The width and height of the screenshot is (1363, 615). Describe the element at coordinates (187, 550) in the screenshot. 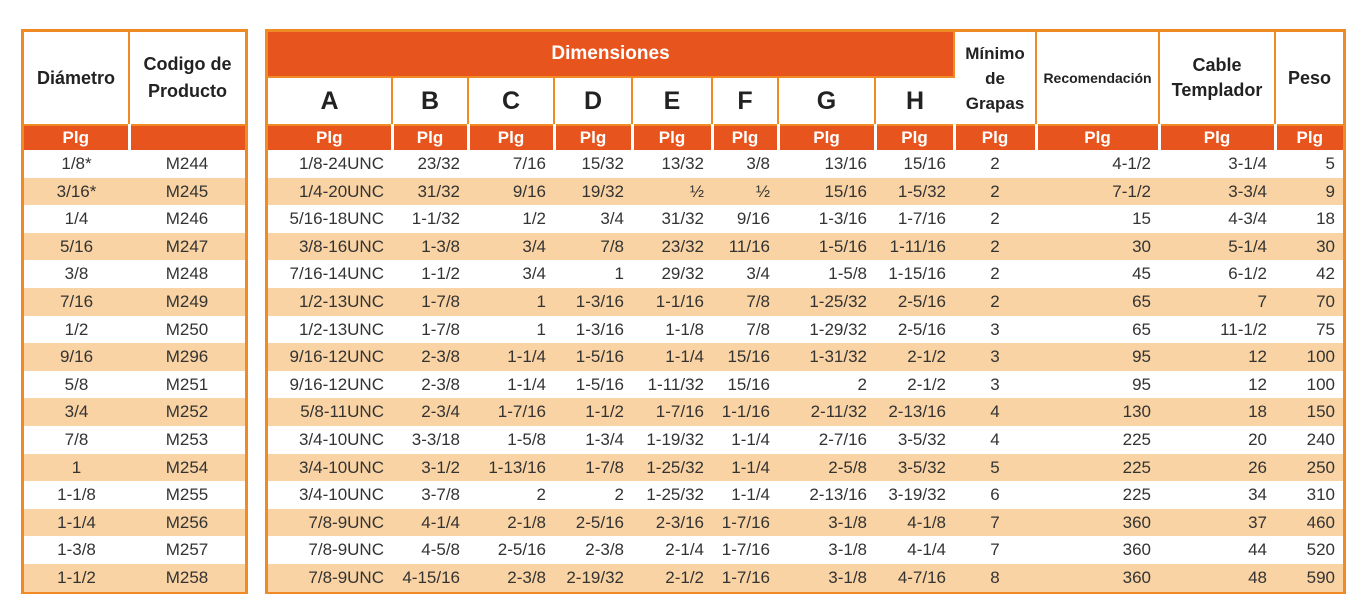

I see `product-code-cell: M257` at that location.